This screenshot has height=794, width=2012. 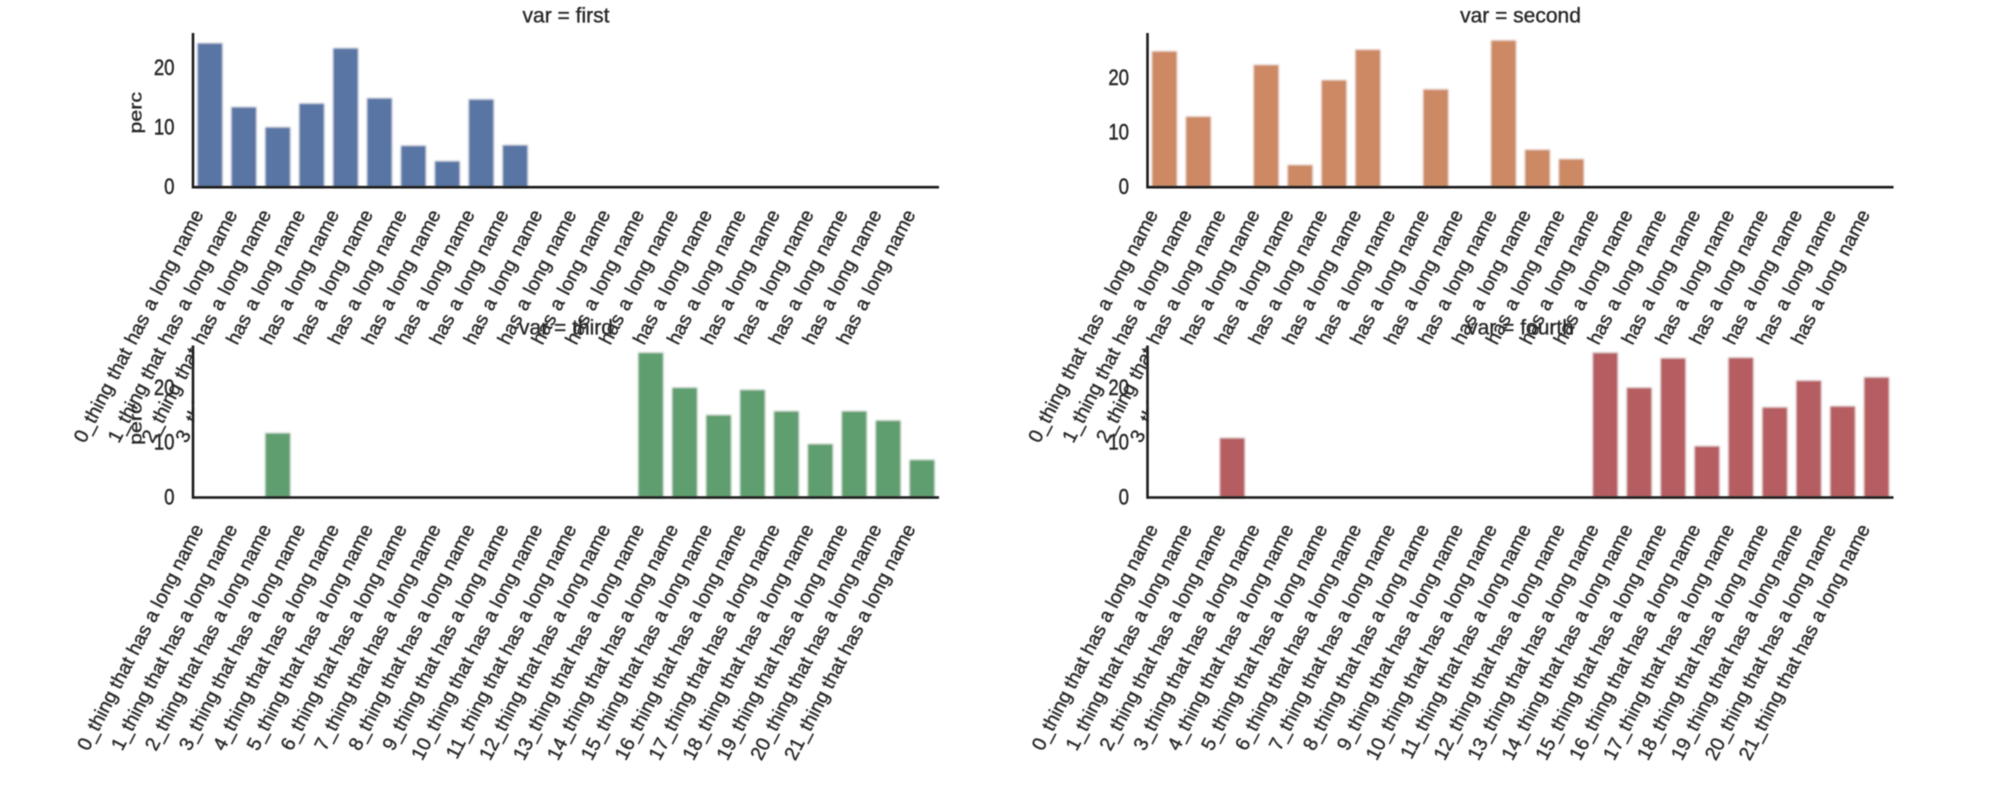 I want to click on svg-text: var = fourth, so click(x=1520, y=328).